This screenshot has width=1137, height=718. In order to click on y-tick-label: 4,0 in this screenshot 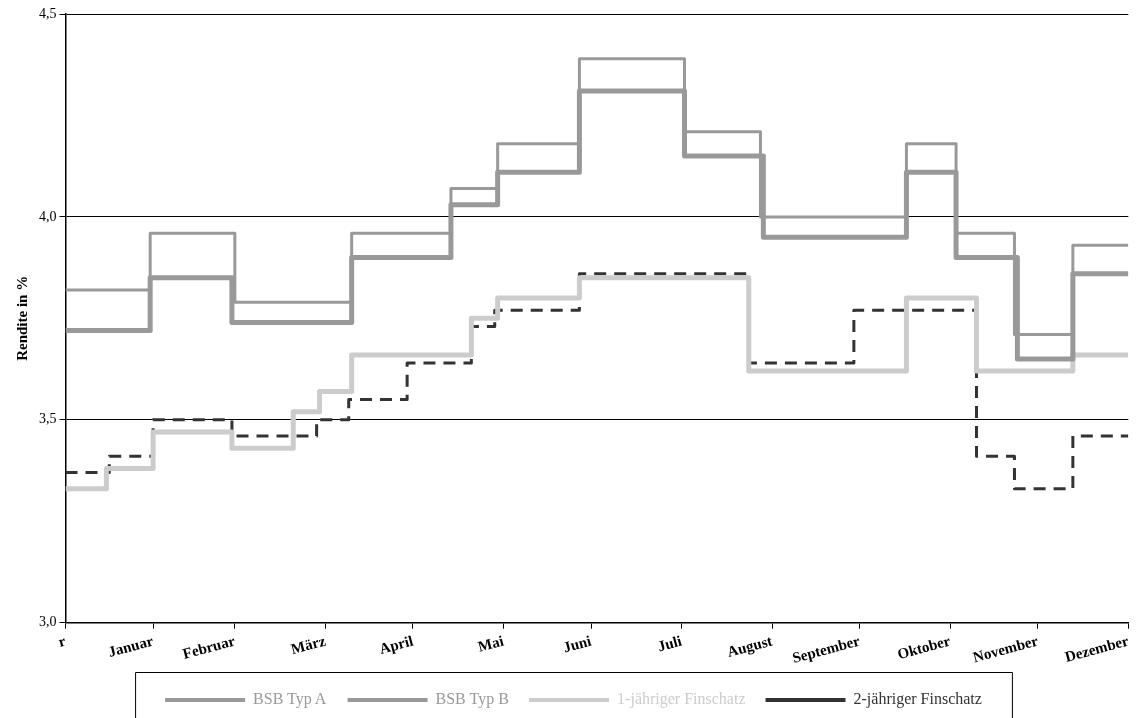, I will do `click(48, 216)`.